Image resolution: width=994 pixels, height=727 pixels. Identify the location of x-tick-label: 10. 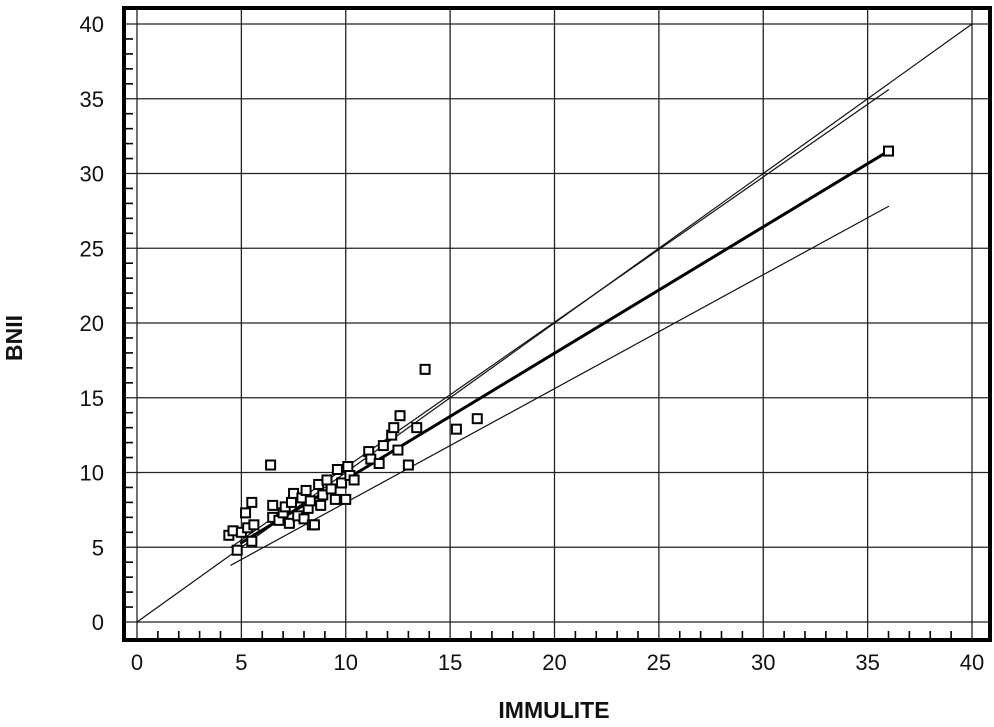
(346, 662).